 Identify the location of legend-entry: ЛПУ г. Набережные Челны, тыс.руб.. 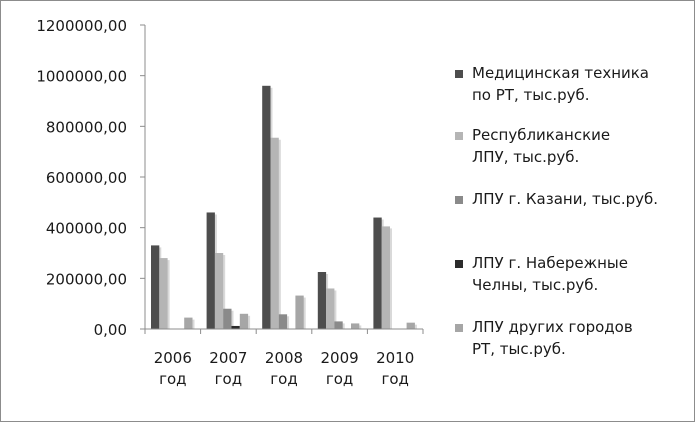
(550, 274).